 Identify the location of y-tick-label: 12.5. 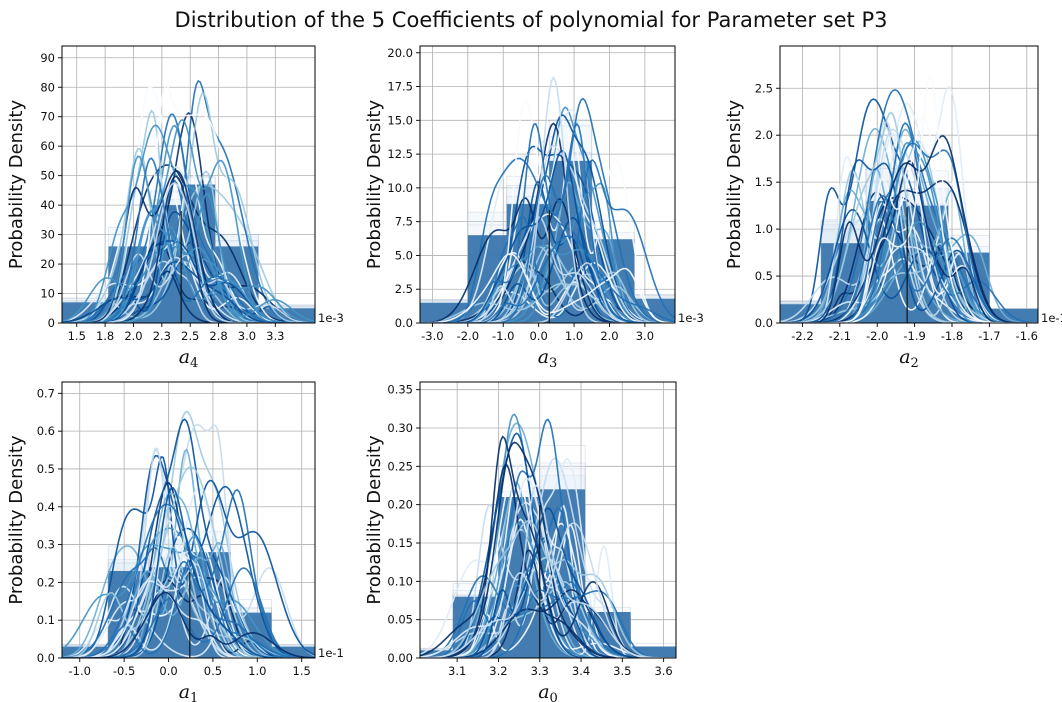
(400, 154).